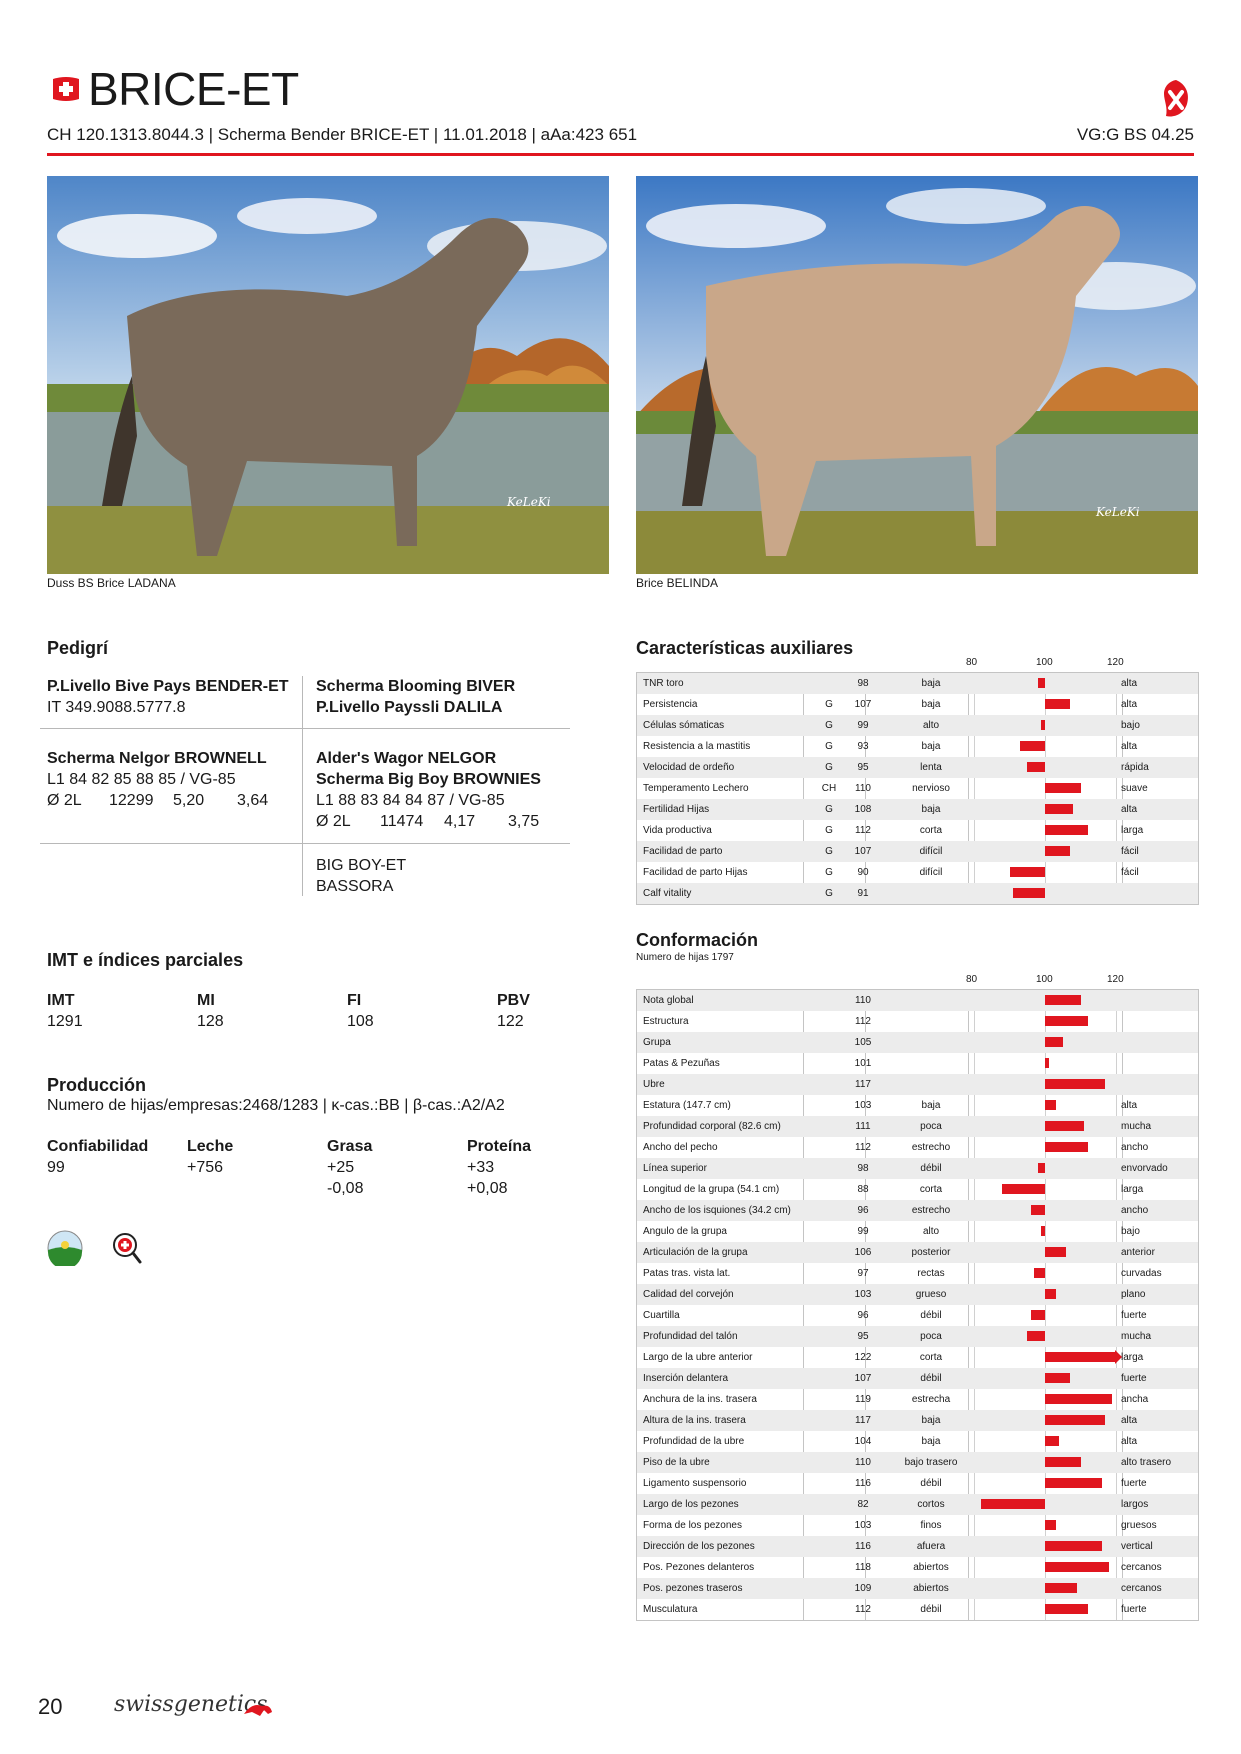 Image resolution: width=1241 pixels, height=1754 pixels. Describe the element at coordinates (917, 1315) in the screenshot. I see `chart-row: Cuartilla 96 débil fuerte` at that location.